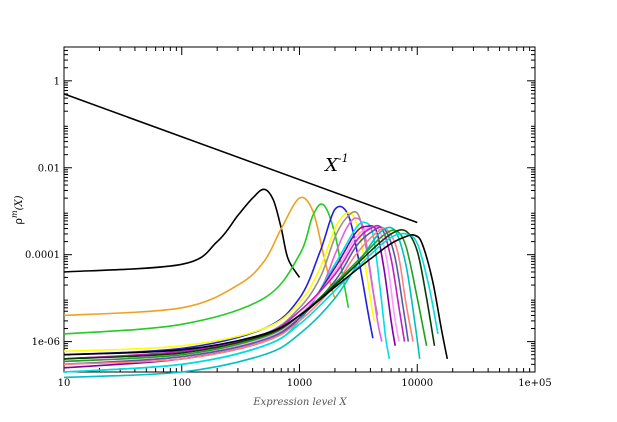  What do you see at coordinates (19, 202) in the screenshot?
I see `y-axis-label-tail: (X)` at bounding box center [19, 202].